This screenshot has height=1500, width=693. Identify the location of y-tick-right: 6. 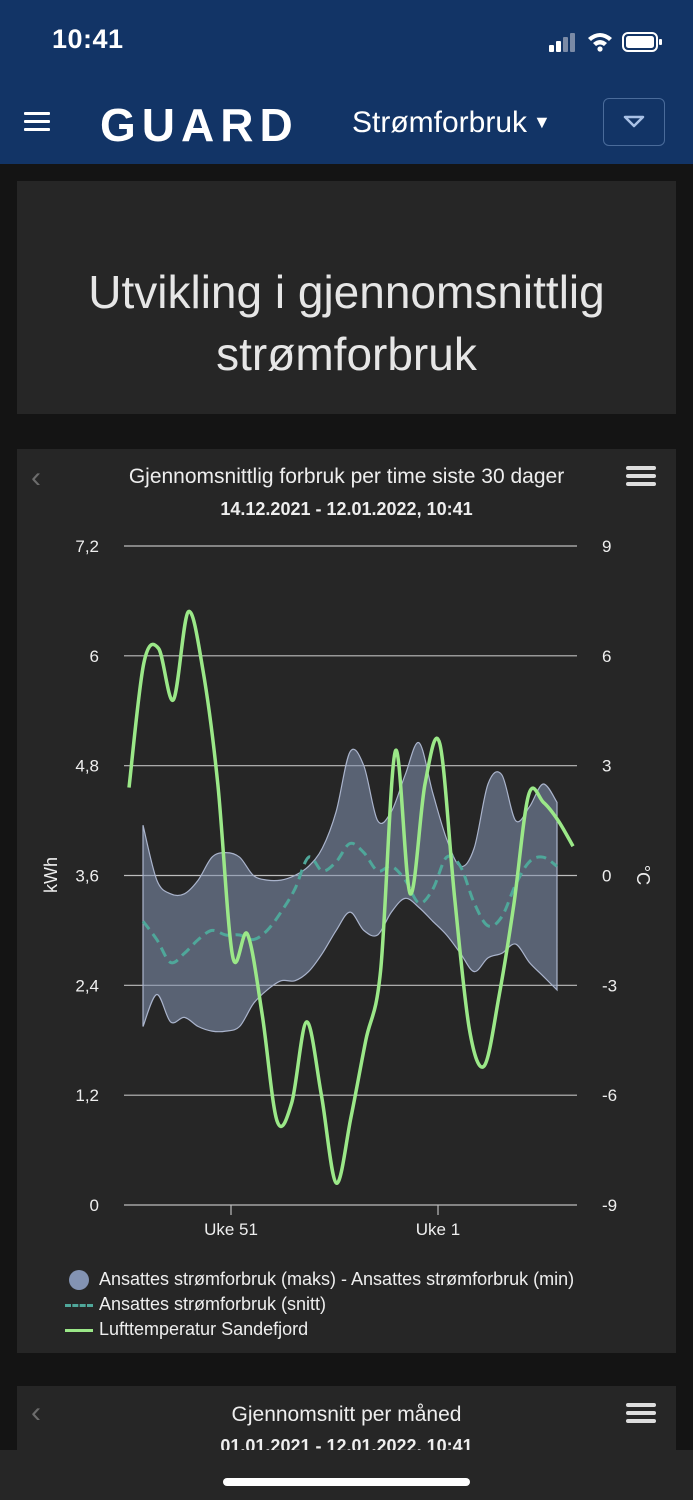
(606, 656).